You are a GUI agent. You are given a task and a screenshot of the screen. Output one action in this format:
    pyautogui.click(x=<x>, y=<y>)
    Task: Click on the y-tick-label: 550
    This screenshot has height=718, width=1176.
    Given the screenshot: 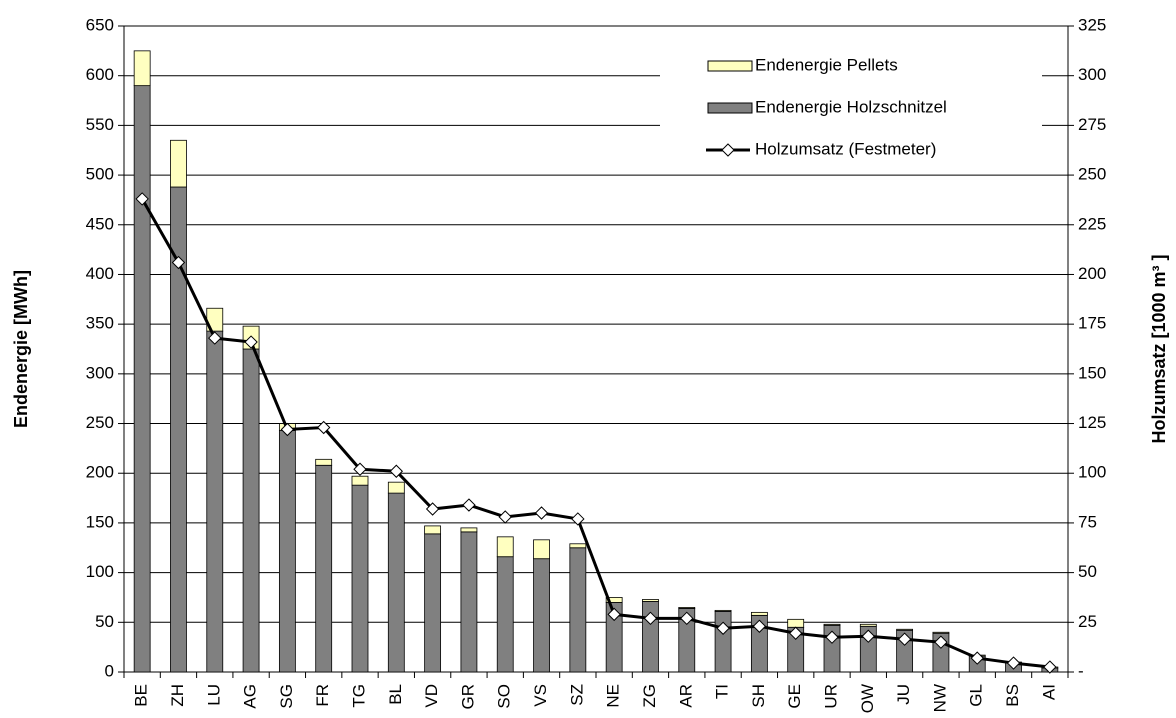 What is the action you would take?
    pyautogui.click(x=100, y=124)
    